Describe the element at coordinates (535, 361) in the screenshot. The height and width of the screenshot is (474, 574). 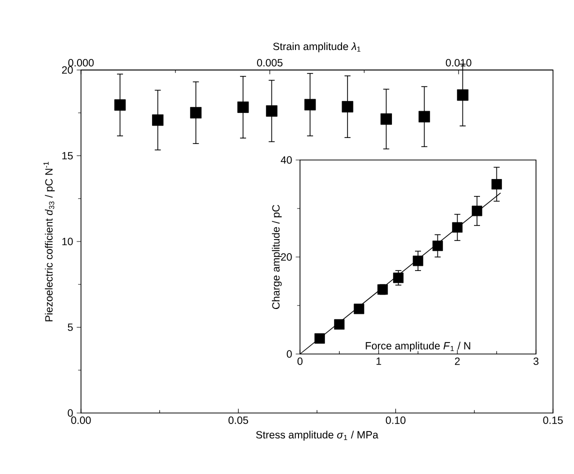
I see `x-tick-label: 3` at that location.